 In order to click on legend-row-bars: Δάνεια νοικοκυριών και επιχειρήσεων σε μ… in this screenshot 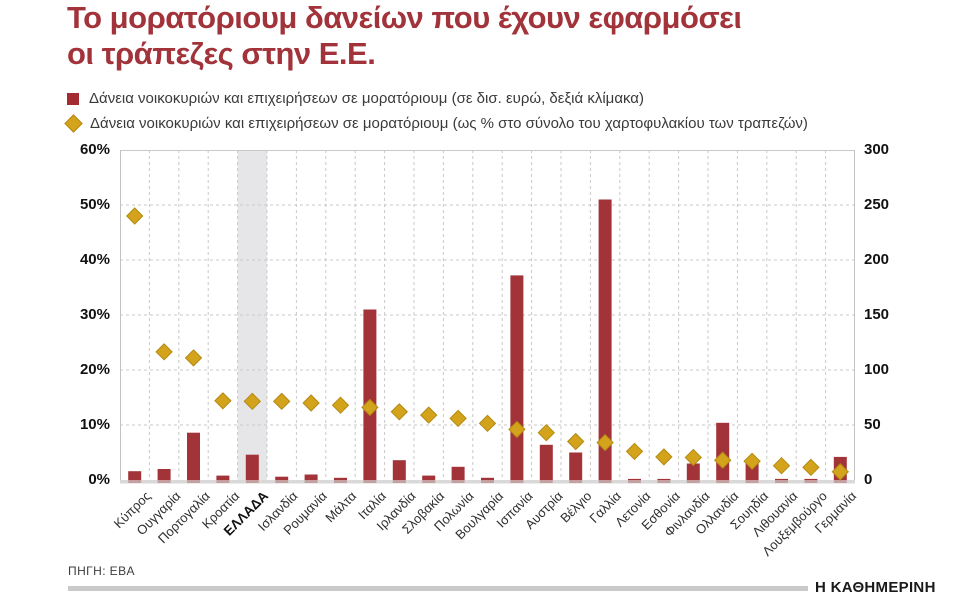, I will do `click(437, 98)`.